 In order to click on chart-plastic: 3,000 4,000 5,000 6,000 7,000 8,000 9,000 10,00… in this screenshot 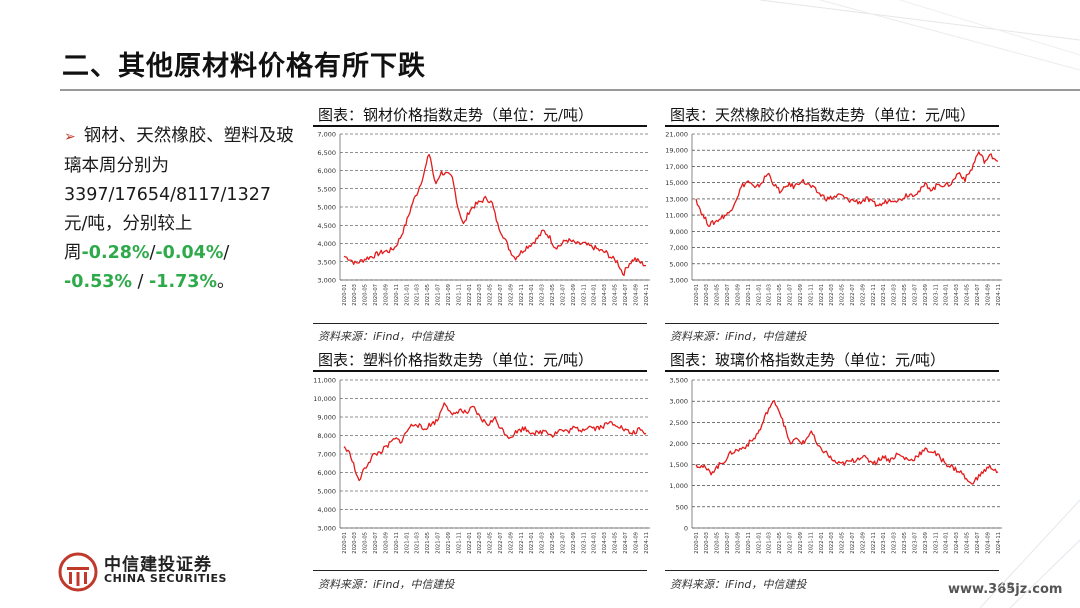, I will do `click(481, 465)`.